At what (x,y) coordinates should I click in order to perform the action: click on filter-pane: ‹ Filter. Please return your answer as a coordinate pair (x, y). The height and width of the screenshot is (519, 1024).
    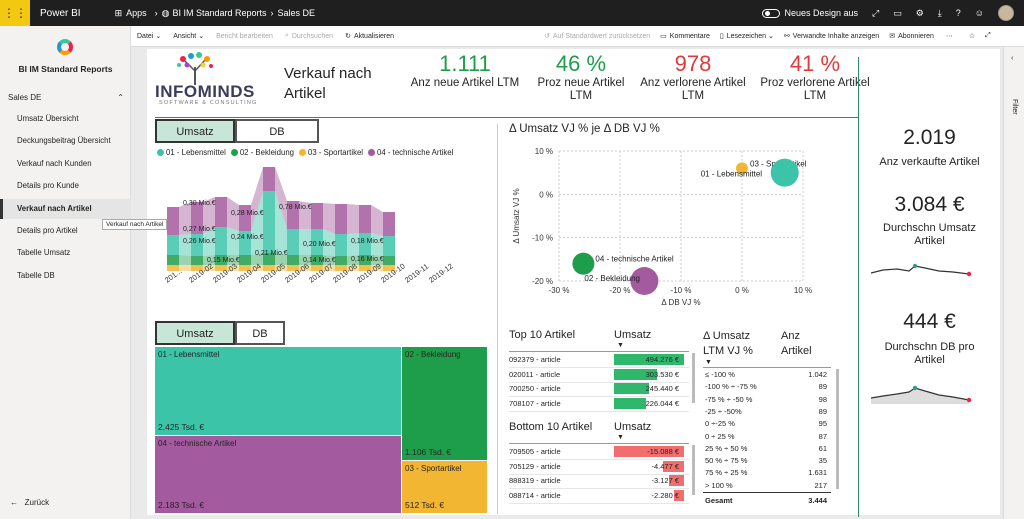
    Looking at the image, I should click on (1013, 283).